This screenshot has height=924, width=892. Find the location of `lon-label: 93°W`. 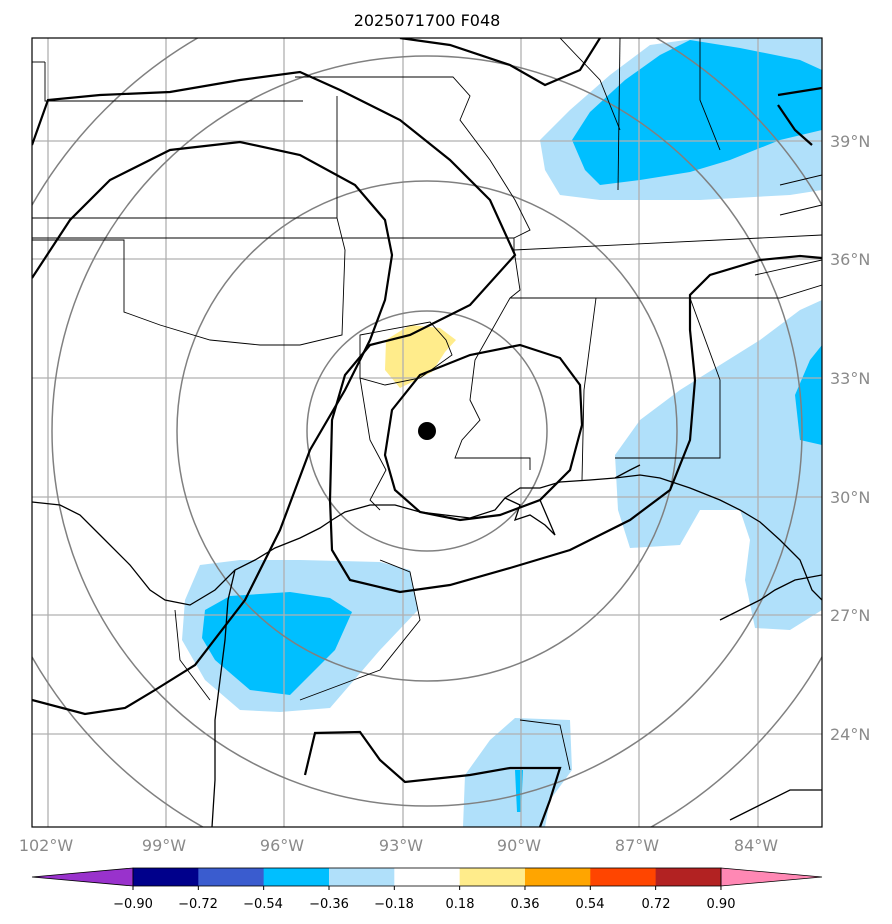

lon-label: 93°W is located at coordinates (401, 845).